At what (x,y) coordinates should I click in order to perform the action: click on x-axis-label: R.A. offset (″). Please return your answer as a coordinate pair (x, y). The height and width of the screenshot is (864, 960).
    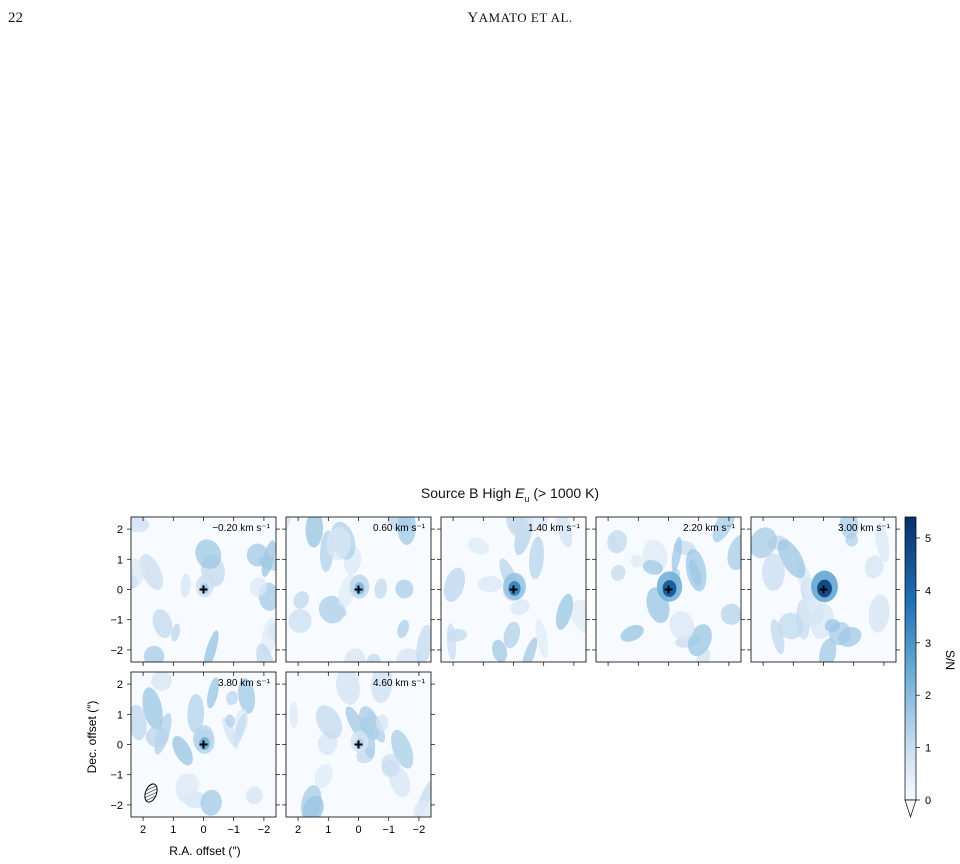
    Looking at the image, I should click on (204, 851).